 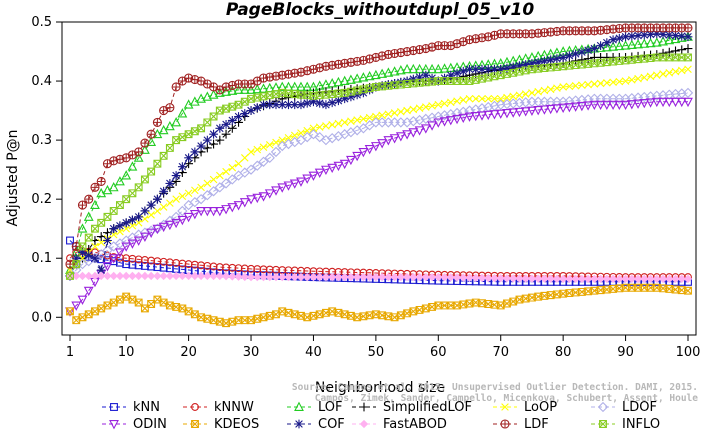 What do you see at coordinates (376, 352) in the screenshot?
I see `x-tick-label: 50` at bounding box center [376, 352].